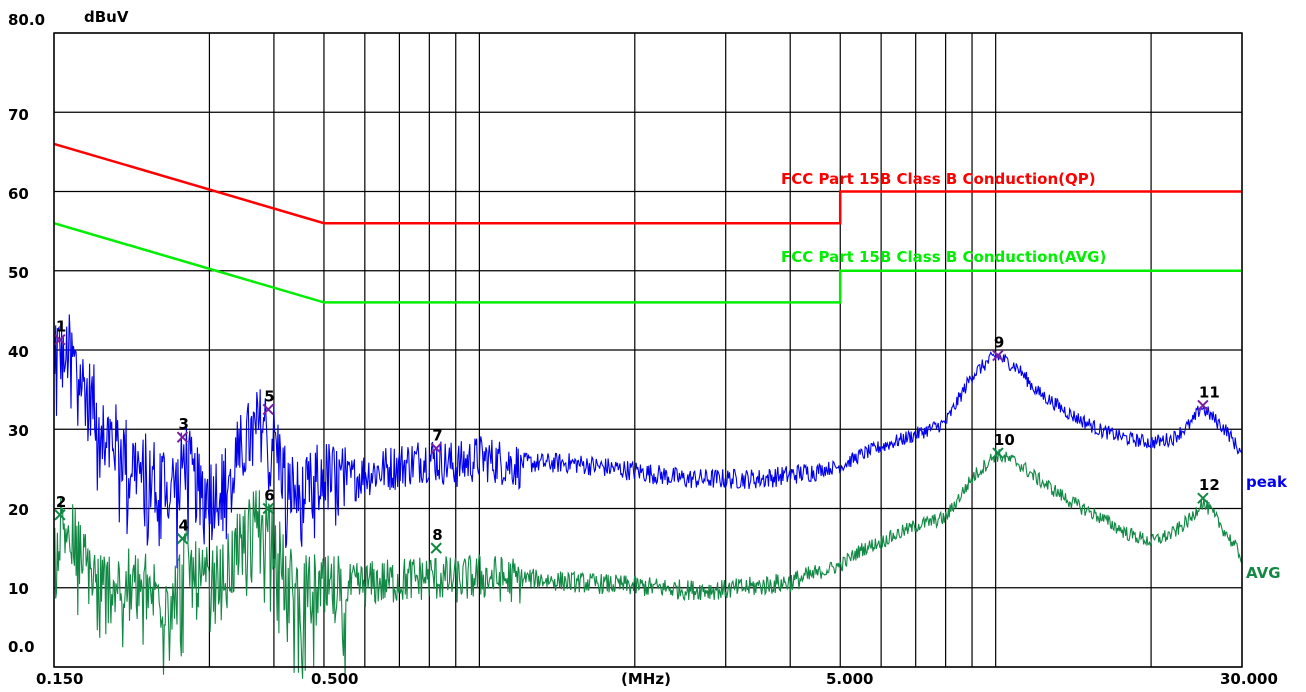  I want to click on marker-number: 6, so click(269, 496).